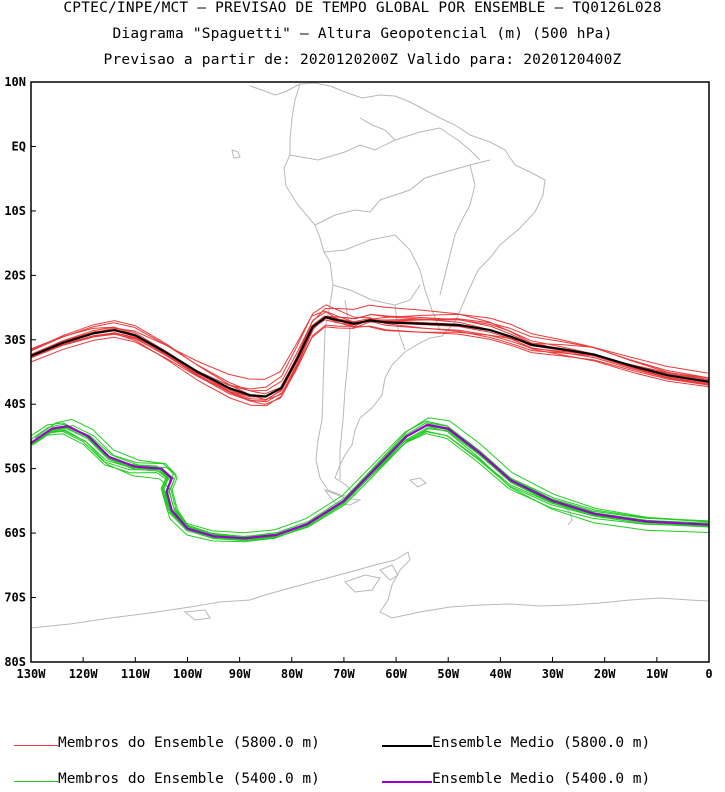  I want to click on y-tick-label: 20S, so click(15, 275).